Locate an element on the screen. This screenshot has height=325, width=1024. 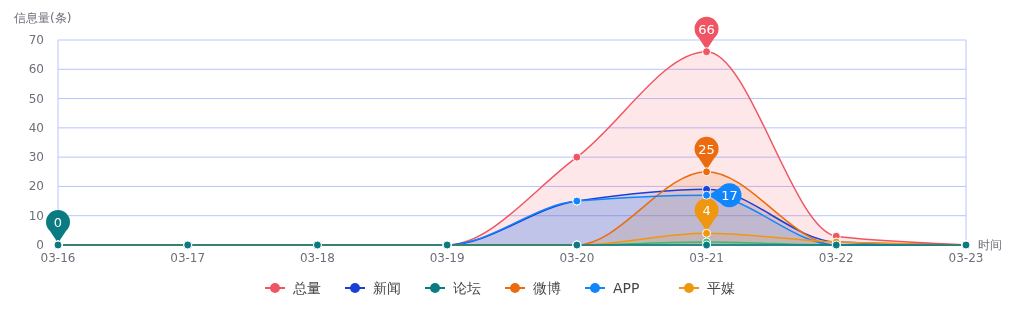
legend-label: 平媒 is located at coordinates (721, 288).